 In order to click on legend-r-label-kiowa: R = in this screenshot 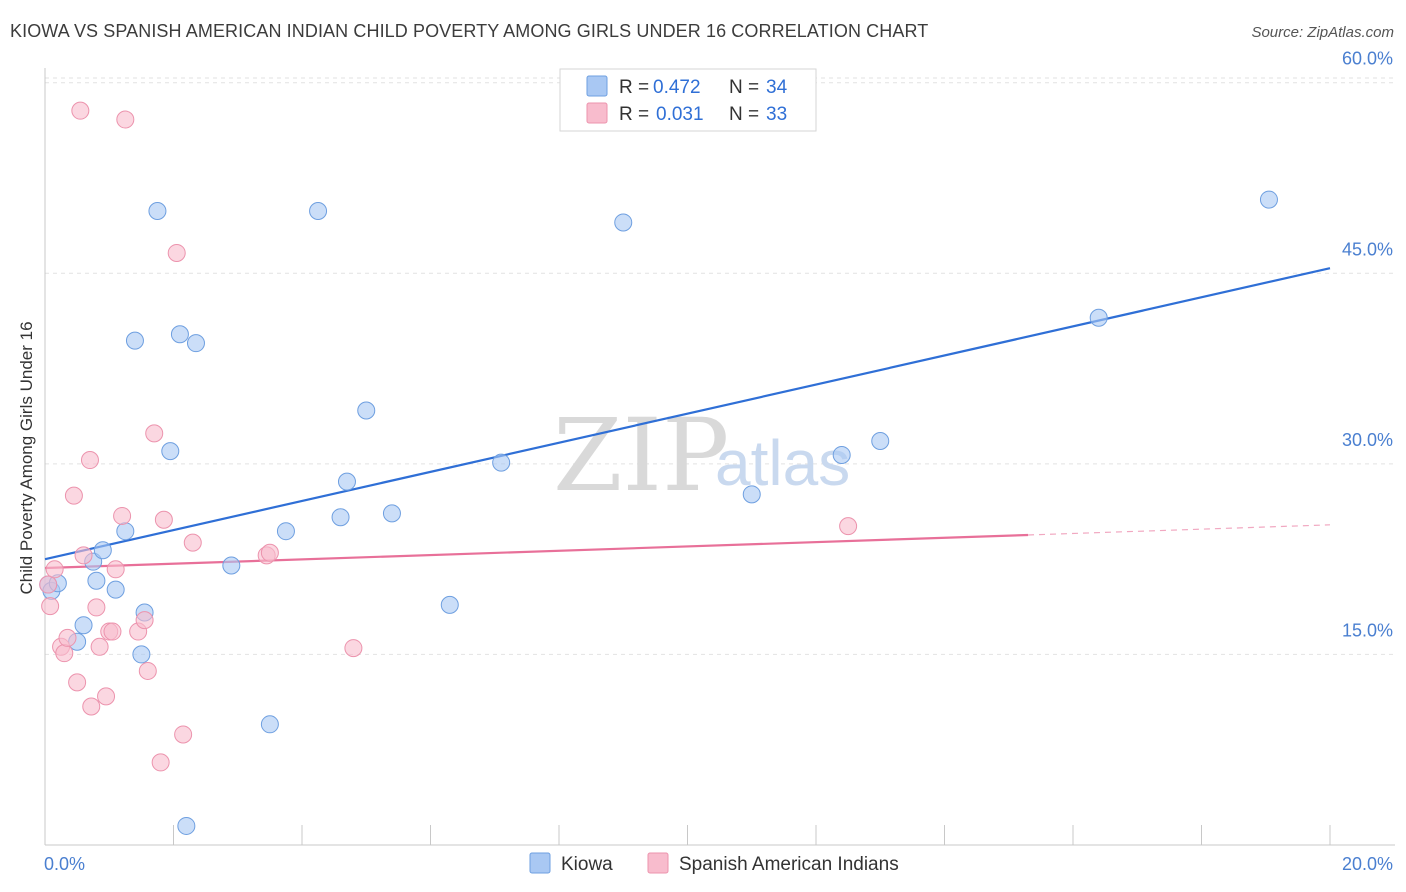, I will do `click(634, 87)`.